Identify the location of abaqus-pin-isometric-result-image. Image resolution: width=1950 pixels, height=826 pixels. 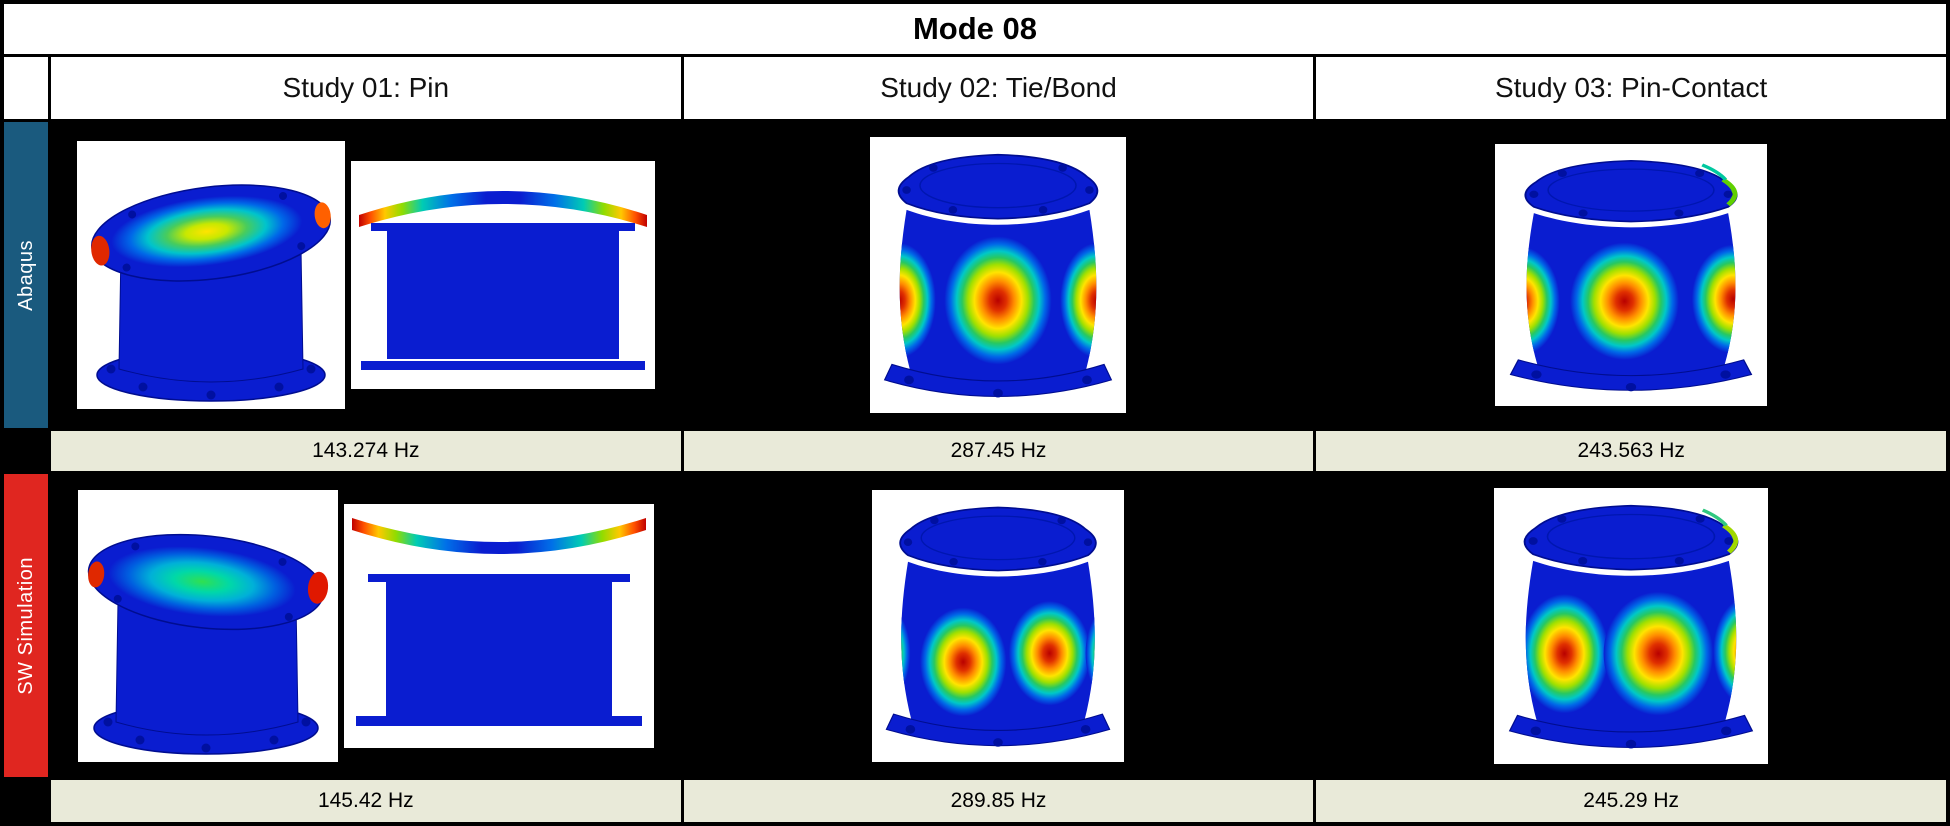
(210, 275).